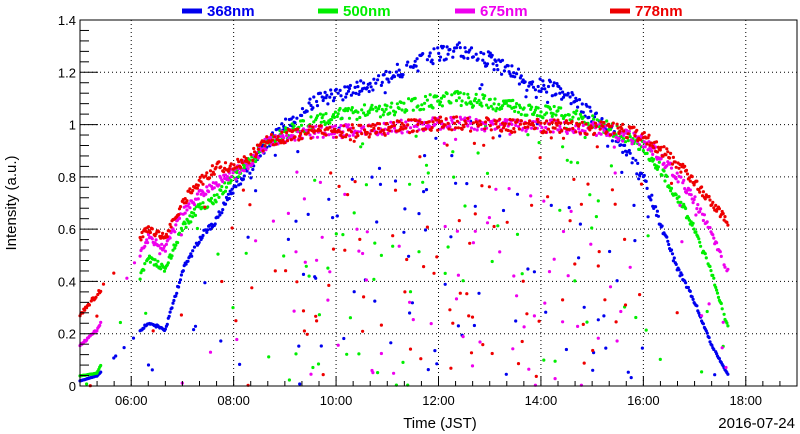 The width and height of the screenshot is (800, 434). What do you see at coordinates (131, 400) in the screenshot?
I see `x-tick-label: 06:00` at bounding box center [131, 400].